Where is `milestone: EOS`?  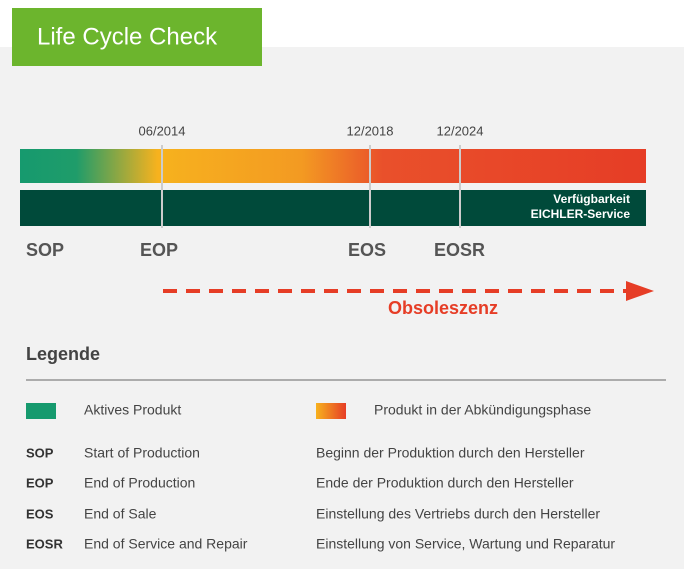 milestone: EOS is located at coordinates (367, 250).